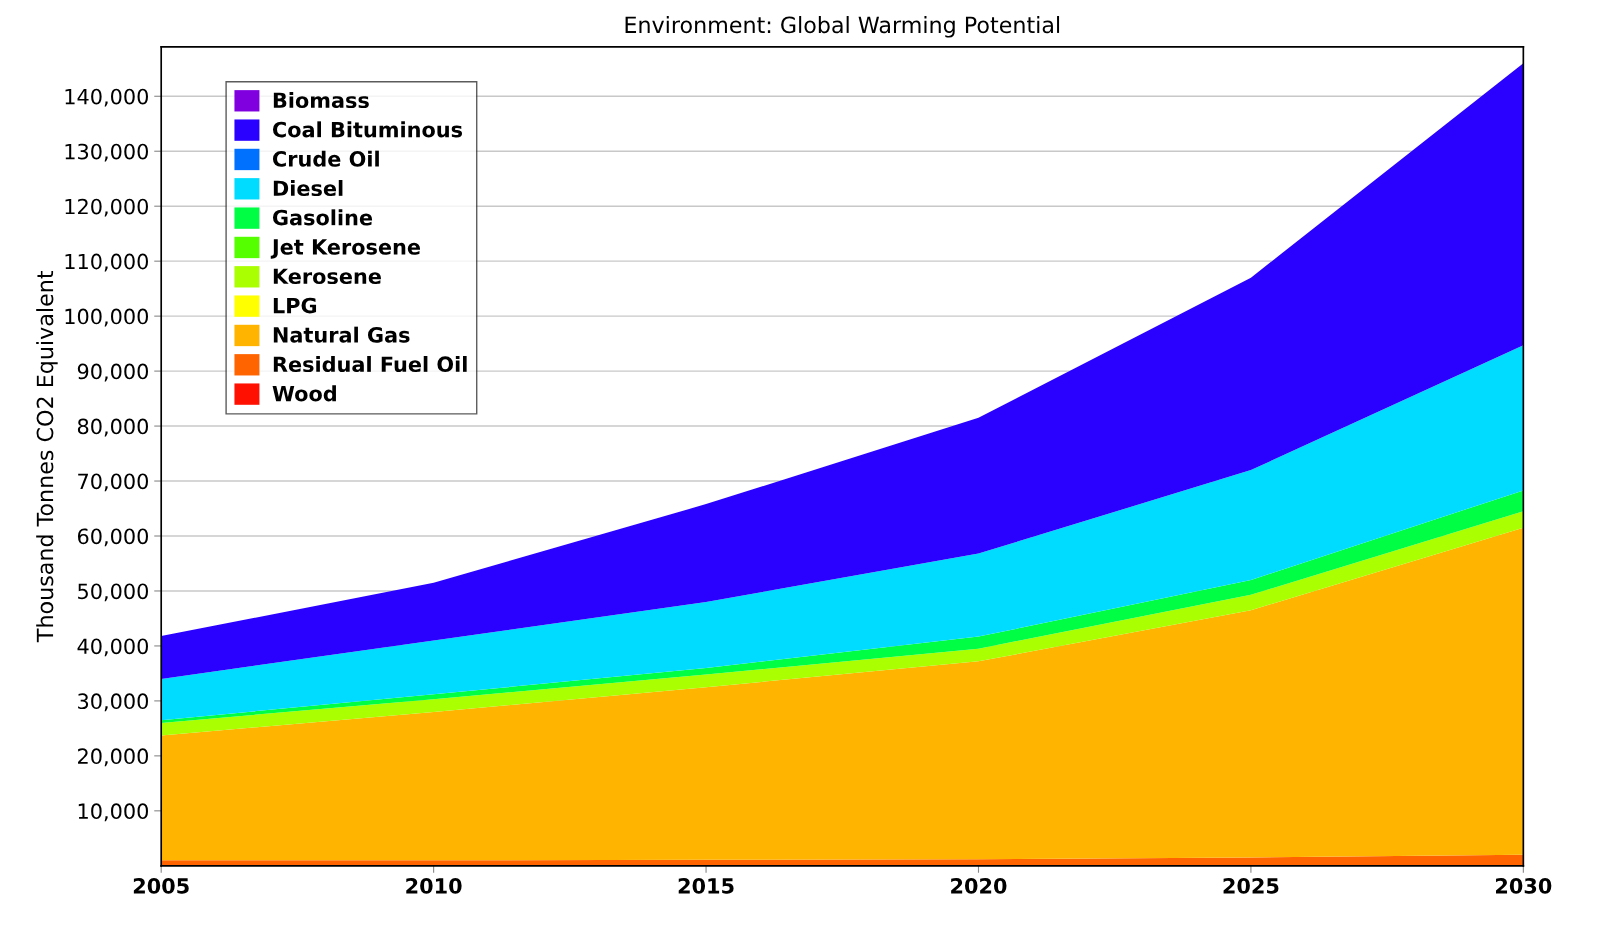 This screenshot has height=936, width=1612. What do you see at coordinates (1524, 885) in the screenshot?
I see `x-tick-label: 2030` at bounding box center [1524, 885].